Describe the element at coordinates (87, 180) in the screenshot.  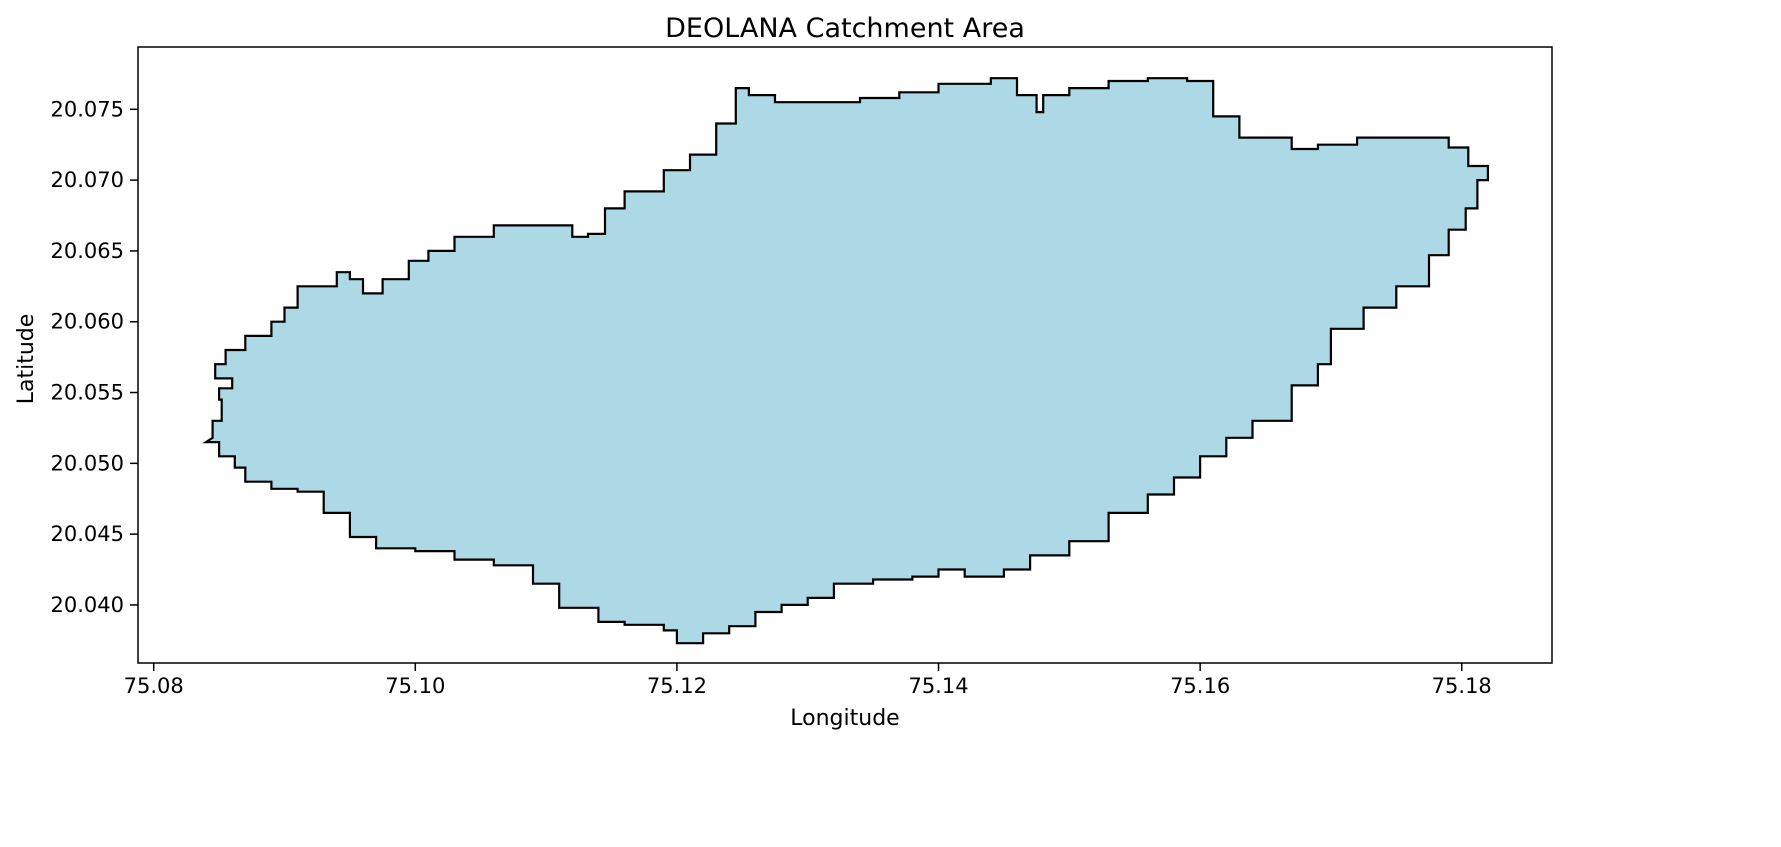
I see `y-tick-label: 20.070` at that location.